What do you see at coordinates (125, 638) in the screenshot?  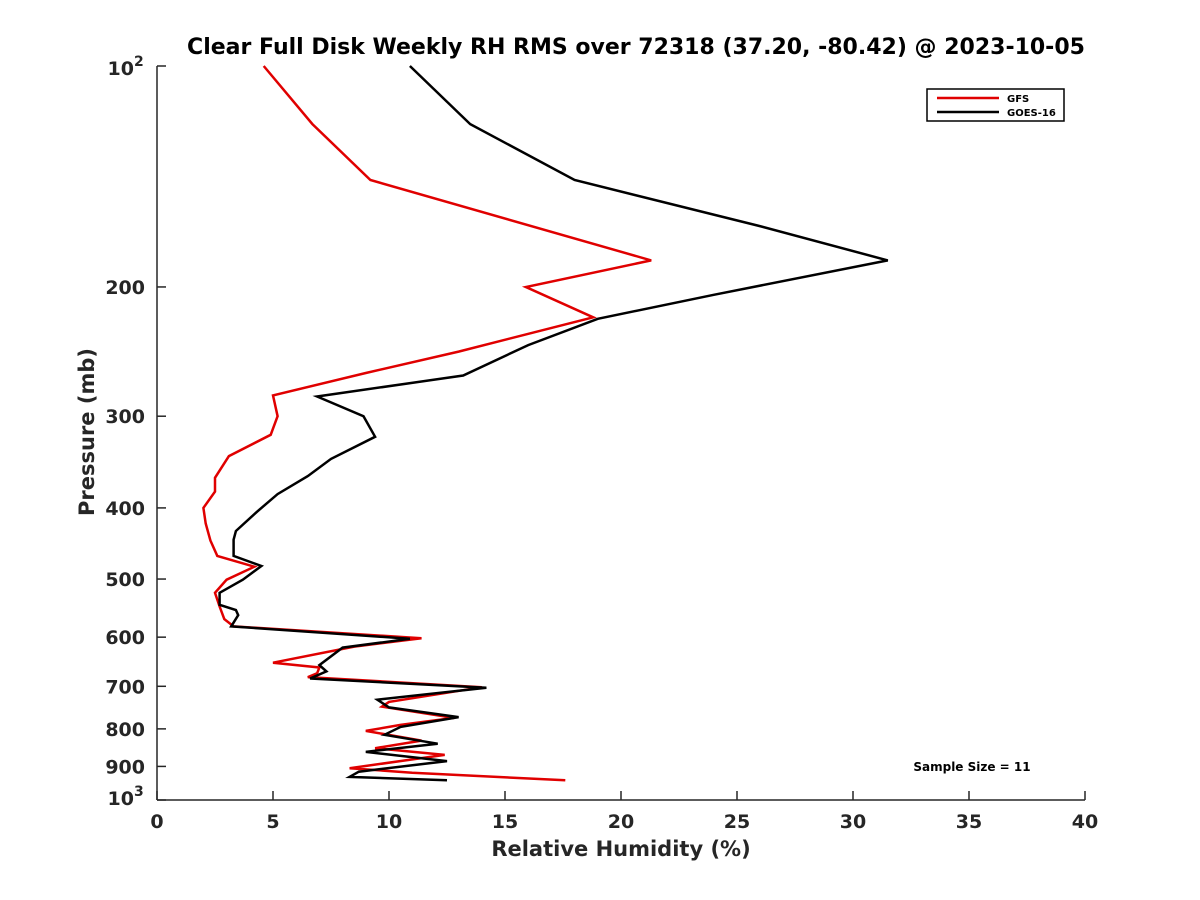 I see `y-tick-label: 600` at bounding box center [125, 638].